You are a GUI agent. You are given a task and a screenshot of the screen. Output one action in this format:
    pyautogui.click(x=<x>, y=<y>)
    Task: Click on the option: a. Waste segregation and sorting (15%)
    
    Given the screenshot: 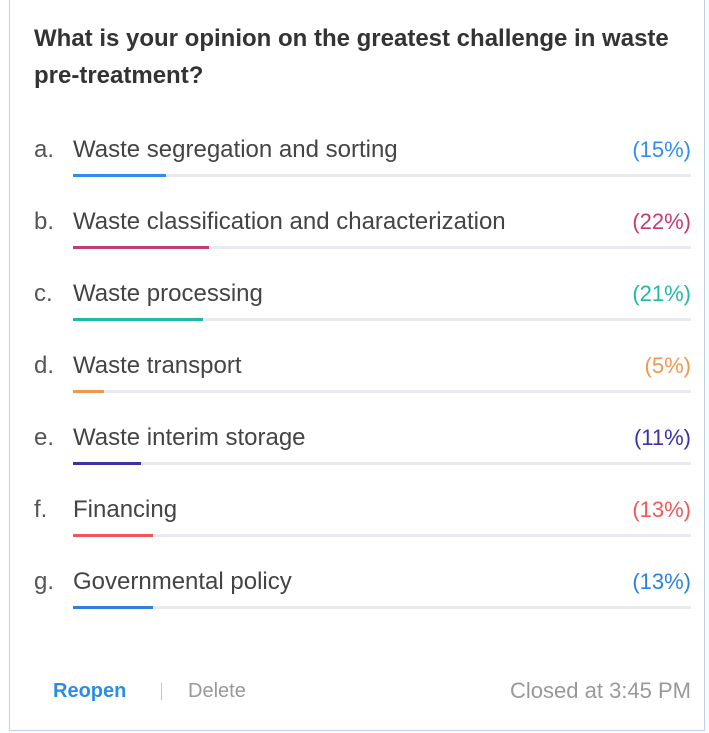 What is the action you would take?
    pyautogui.click(x=362, y=156)
    